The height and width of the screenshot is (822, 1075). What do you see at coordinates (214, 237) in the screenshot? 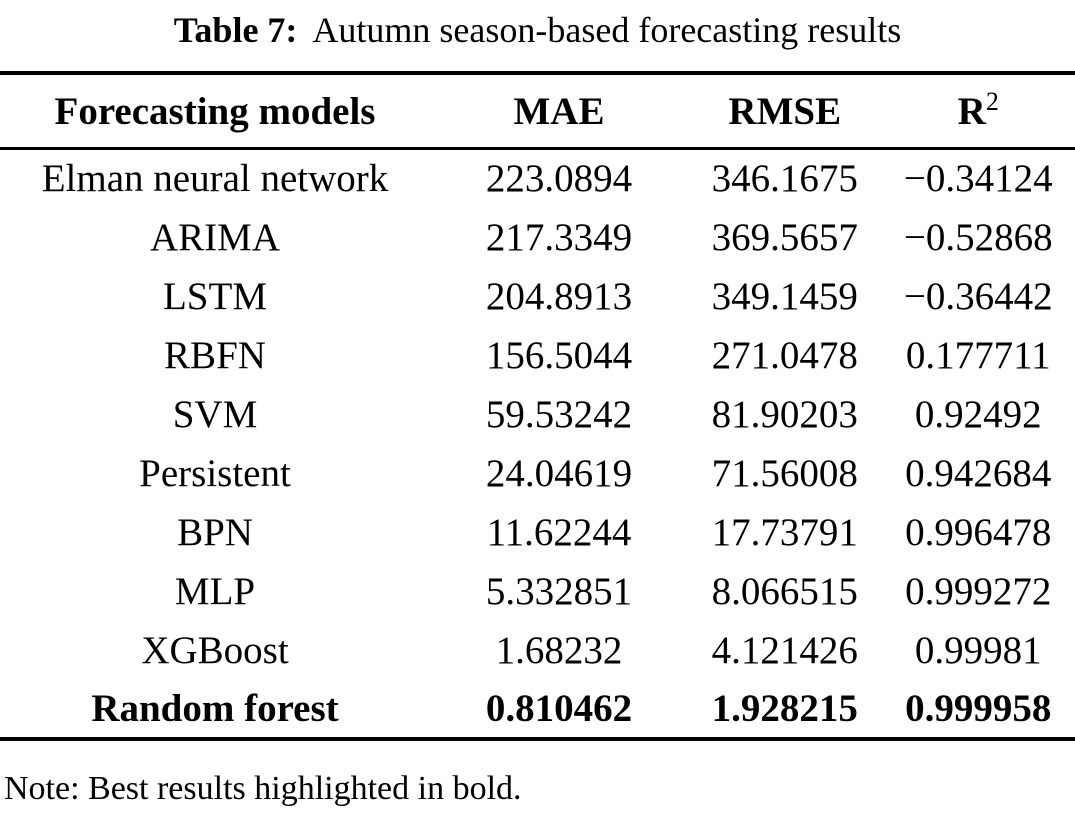
I see `cell-model: ARIMA` at bounding box center [214, 237].